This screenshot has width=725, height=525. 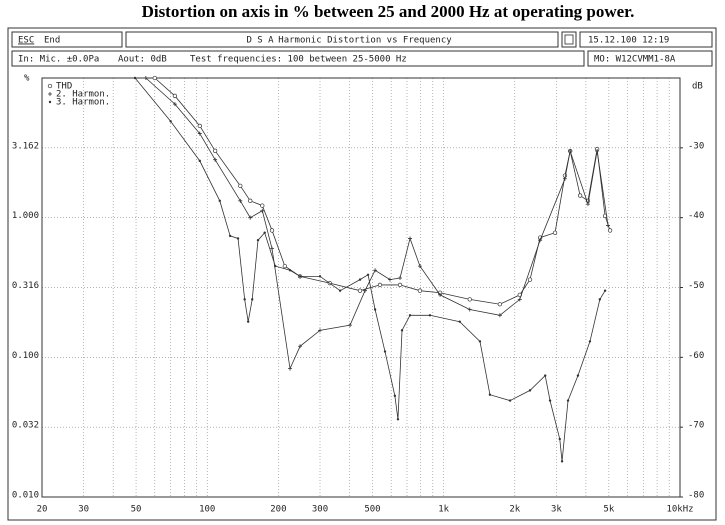 What do you see at coordinates (556, 510) in the screenshot?
I see `x-tick-label: 3k` at bounding box center [556, 510].